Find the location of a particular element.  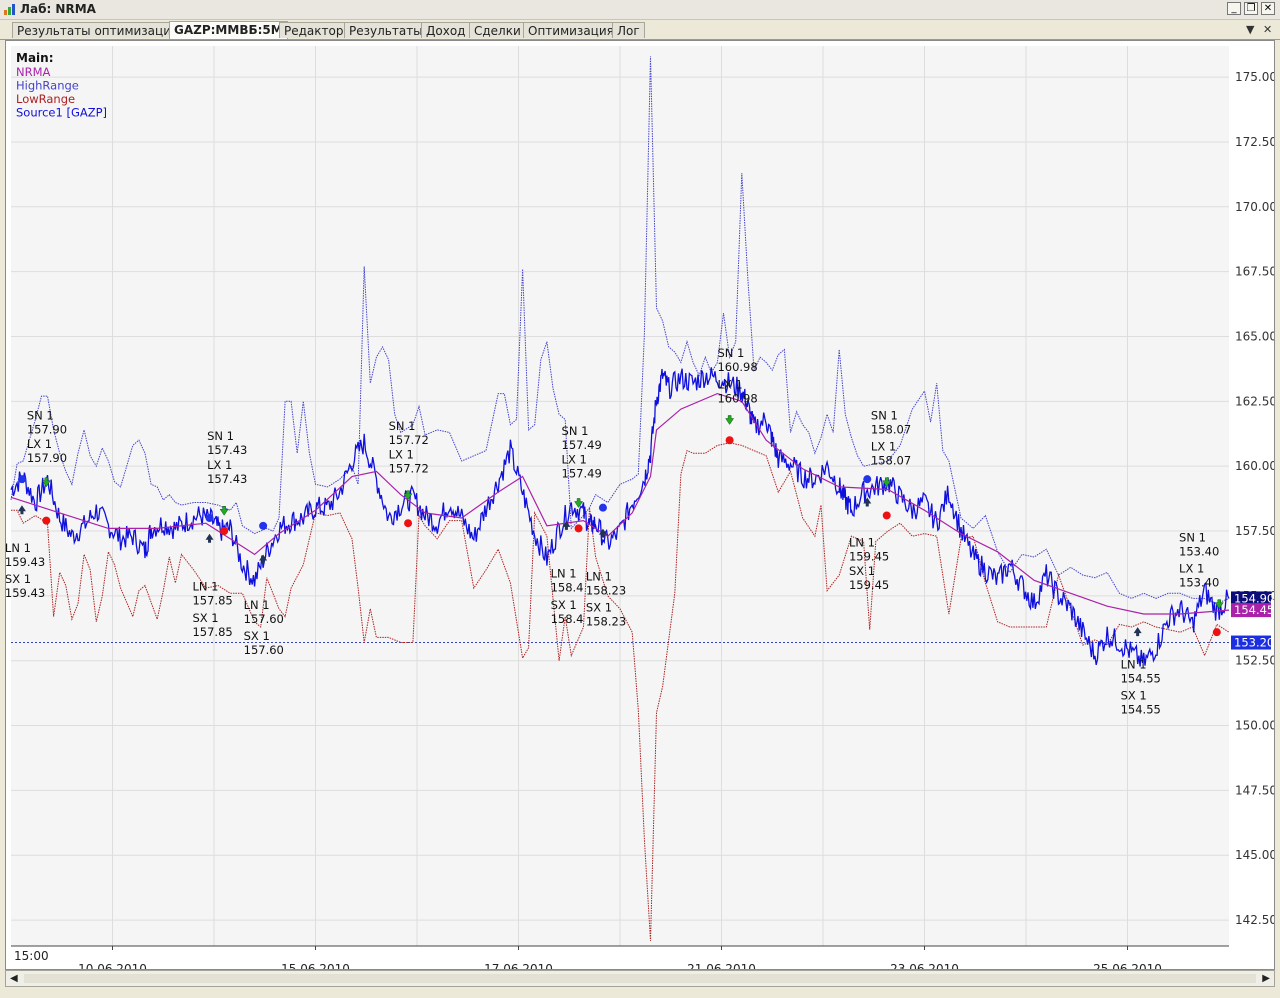

tab-editor: Редактор is located at coordinates (314, 30).